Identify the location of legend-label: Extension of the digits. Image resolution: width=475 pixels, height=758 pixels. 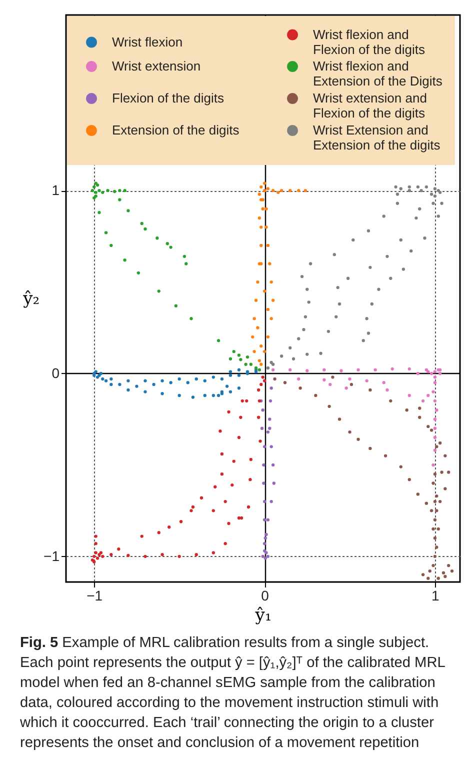
(176, 130).